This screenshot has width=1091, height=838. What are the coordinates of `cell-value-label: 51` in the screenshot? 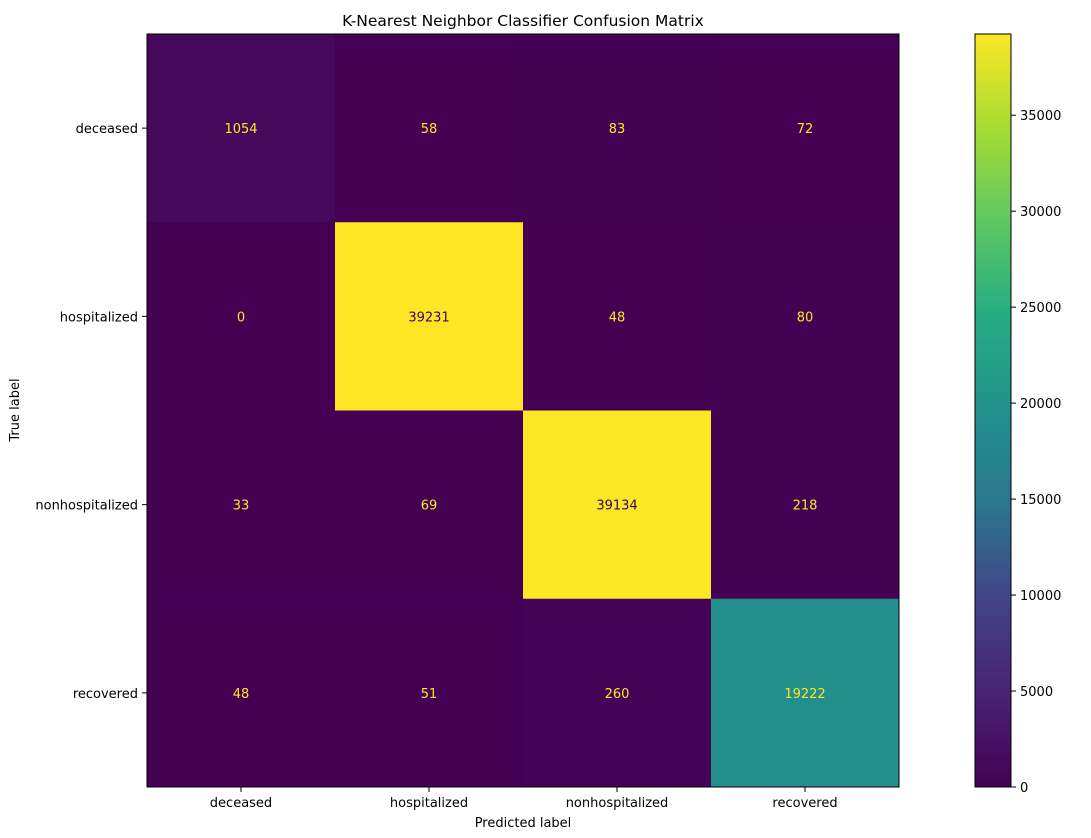 It's located at (429, 694).